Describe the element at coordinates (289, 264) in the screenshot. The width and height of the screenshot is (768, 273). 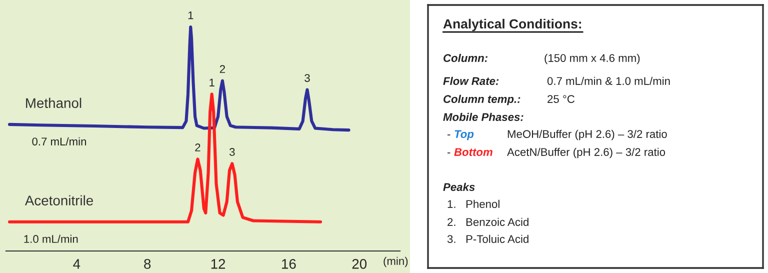
I see `x-tick-label: 16` at that location.